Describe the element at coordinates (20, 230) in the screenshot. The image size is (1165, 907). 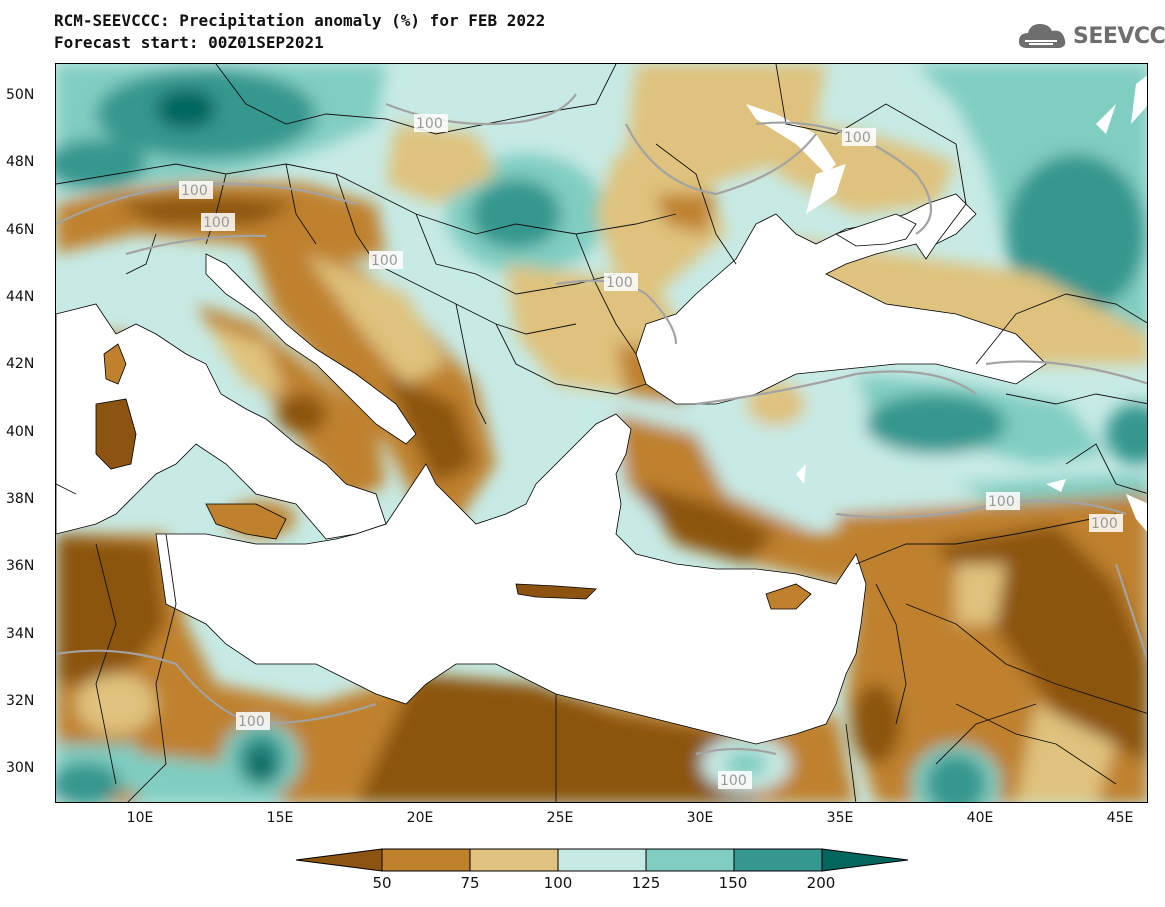
I see `lat-label-46n: 46N` at that location.